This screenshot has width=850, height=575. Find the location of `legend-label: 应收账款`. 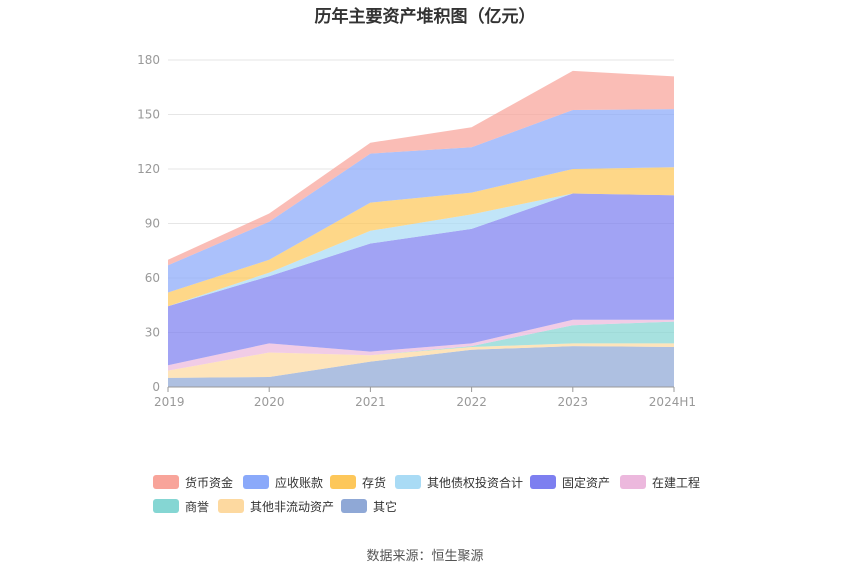

legend-label: 应收账款 is located at coordinates (299, 482).